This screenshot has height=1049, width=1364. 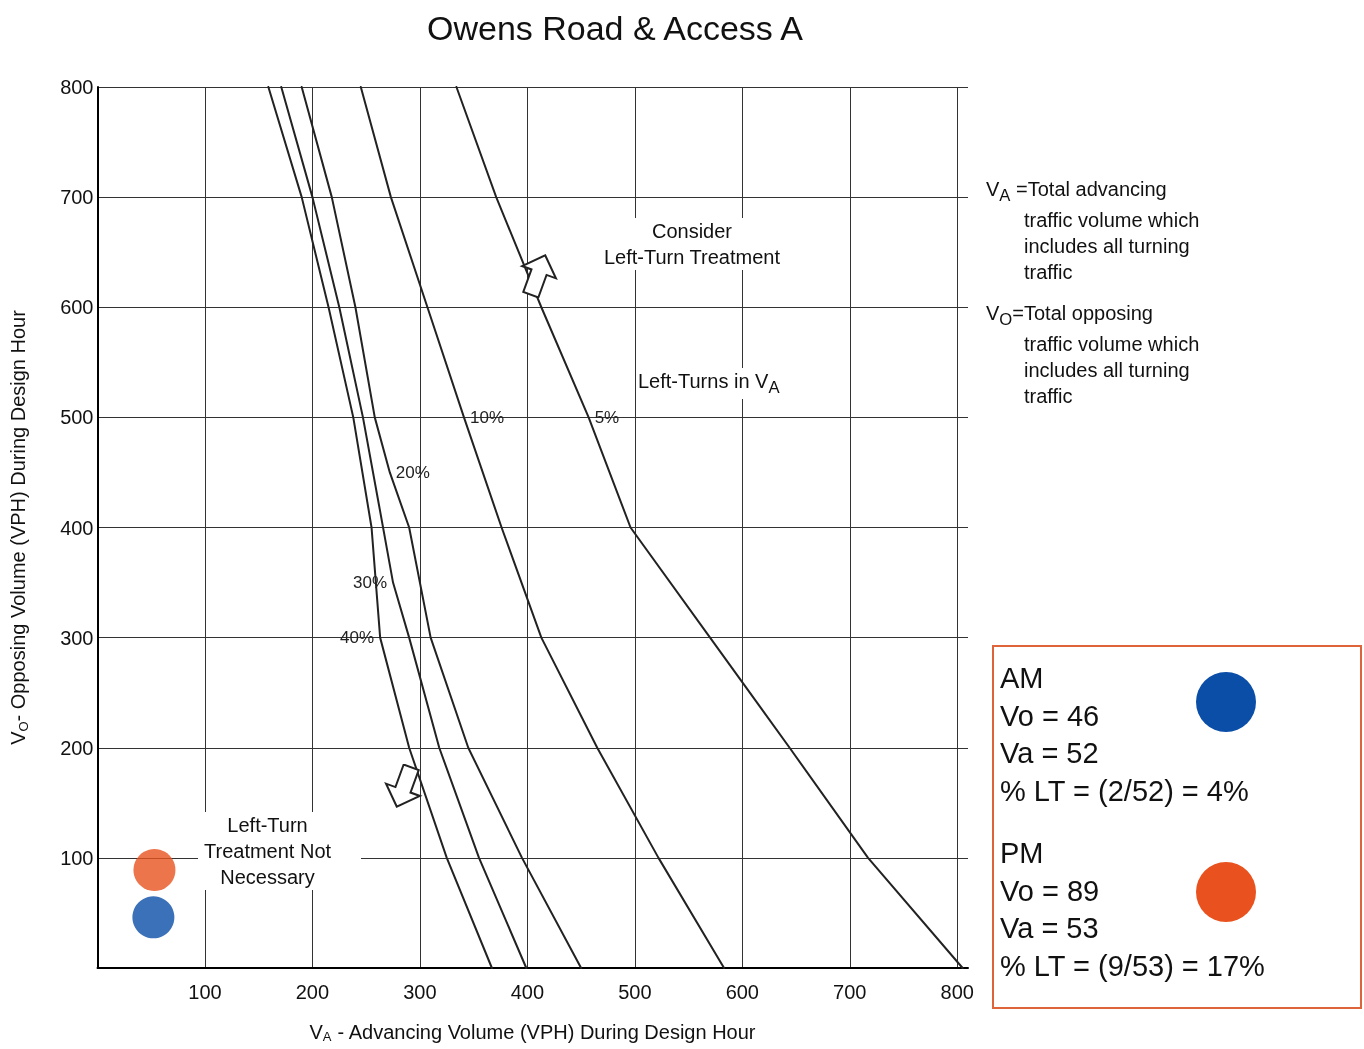 I want to click on text: AM Vo = 46 Va = 52 % LT = (2/52) = 4%, so click(x=1124, y=735).